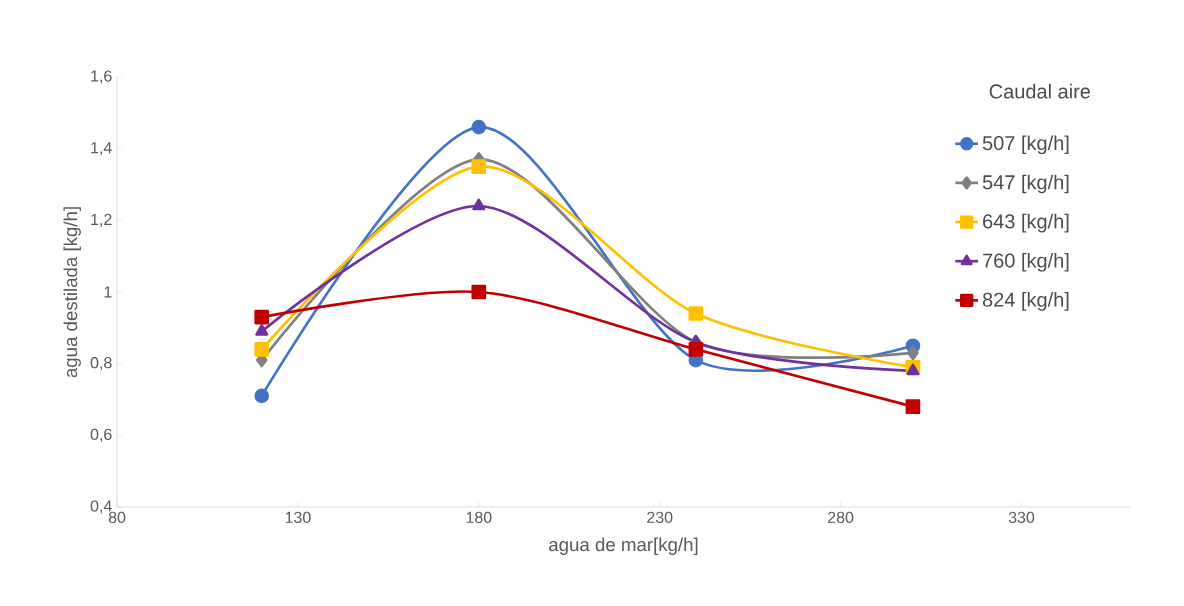 The height and width of the screenshot is (606, 1184). I want to click on y-axis-title: agua destilada [kg/h], so click(72, 292).